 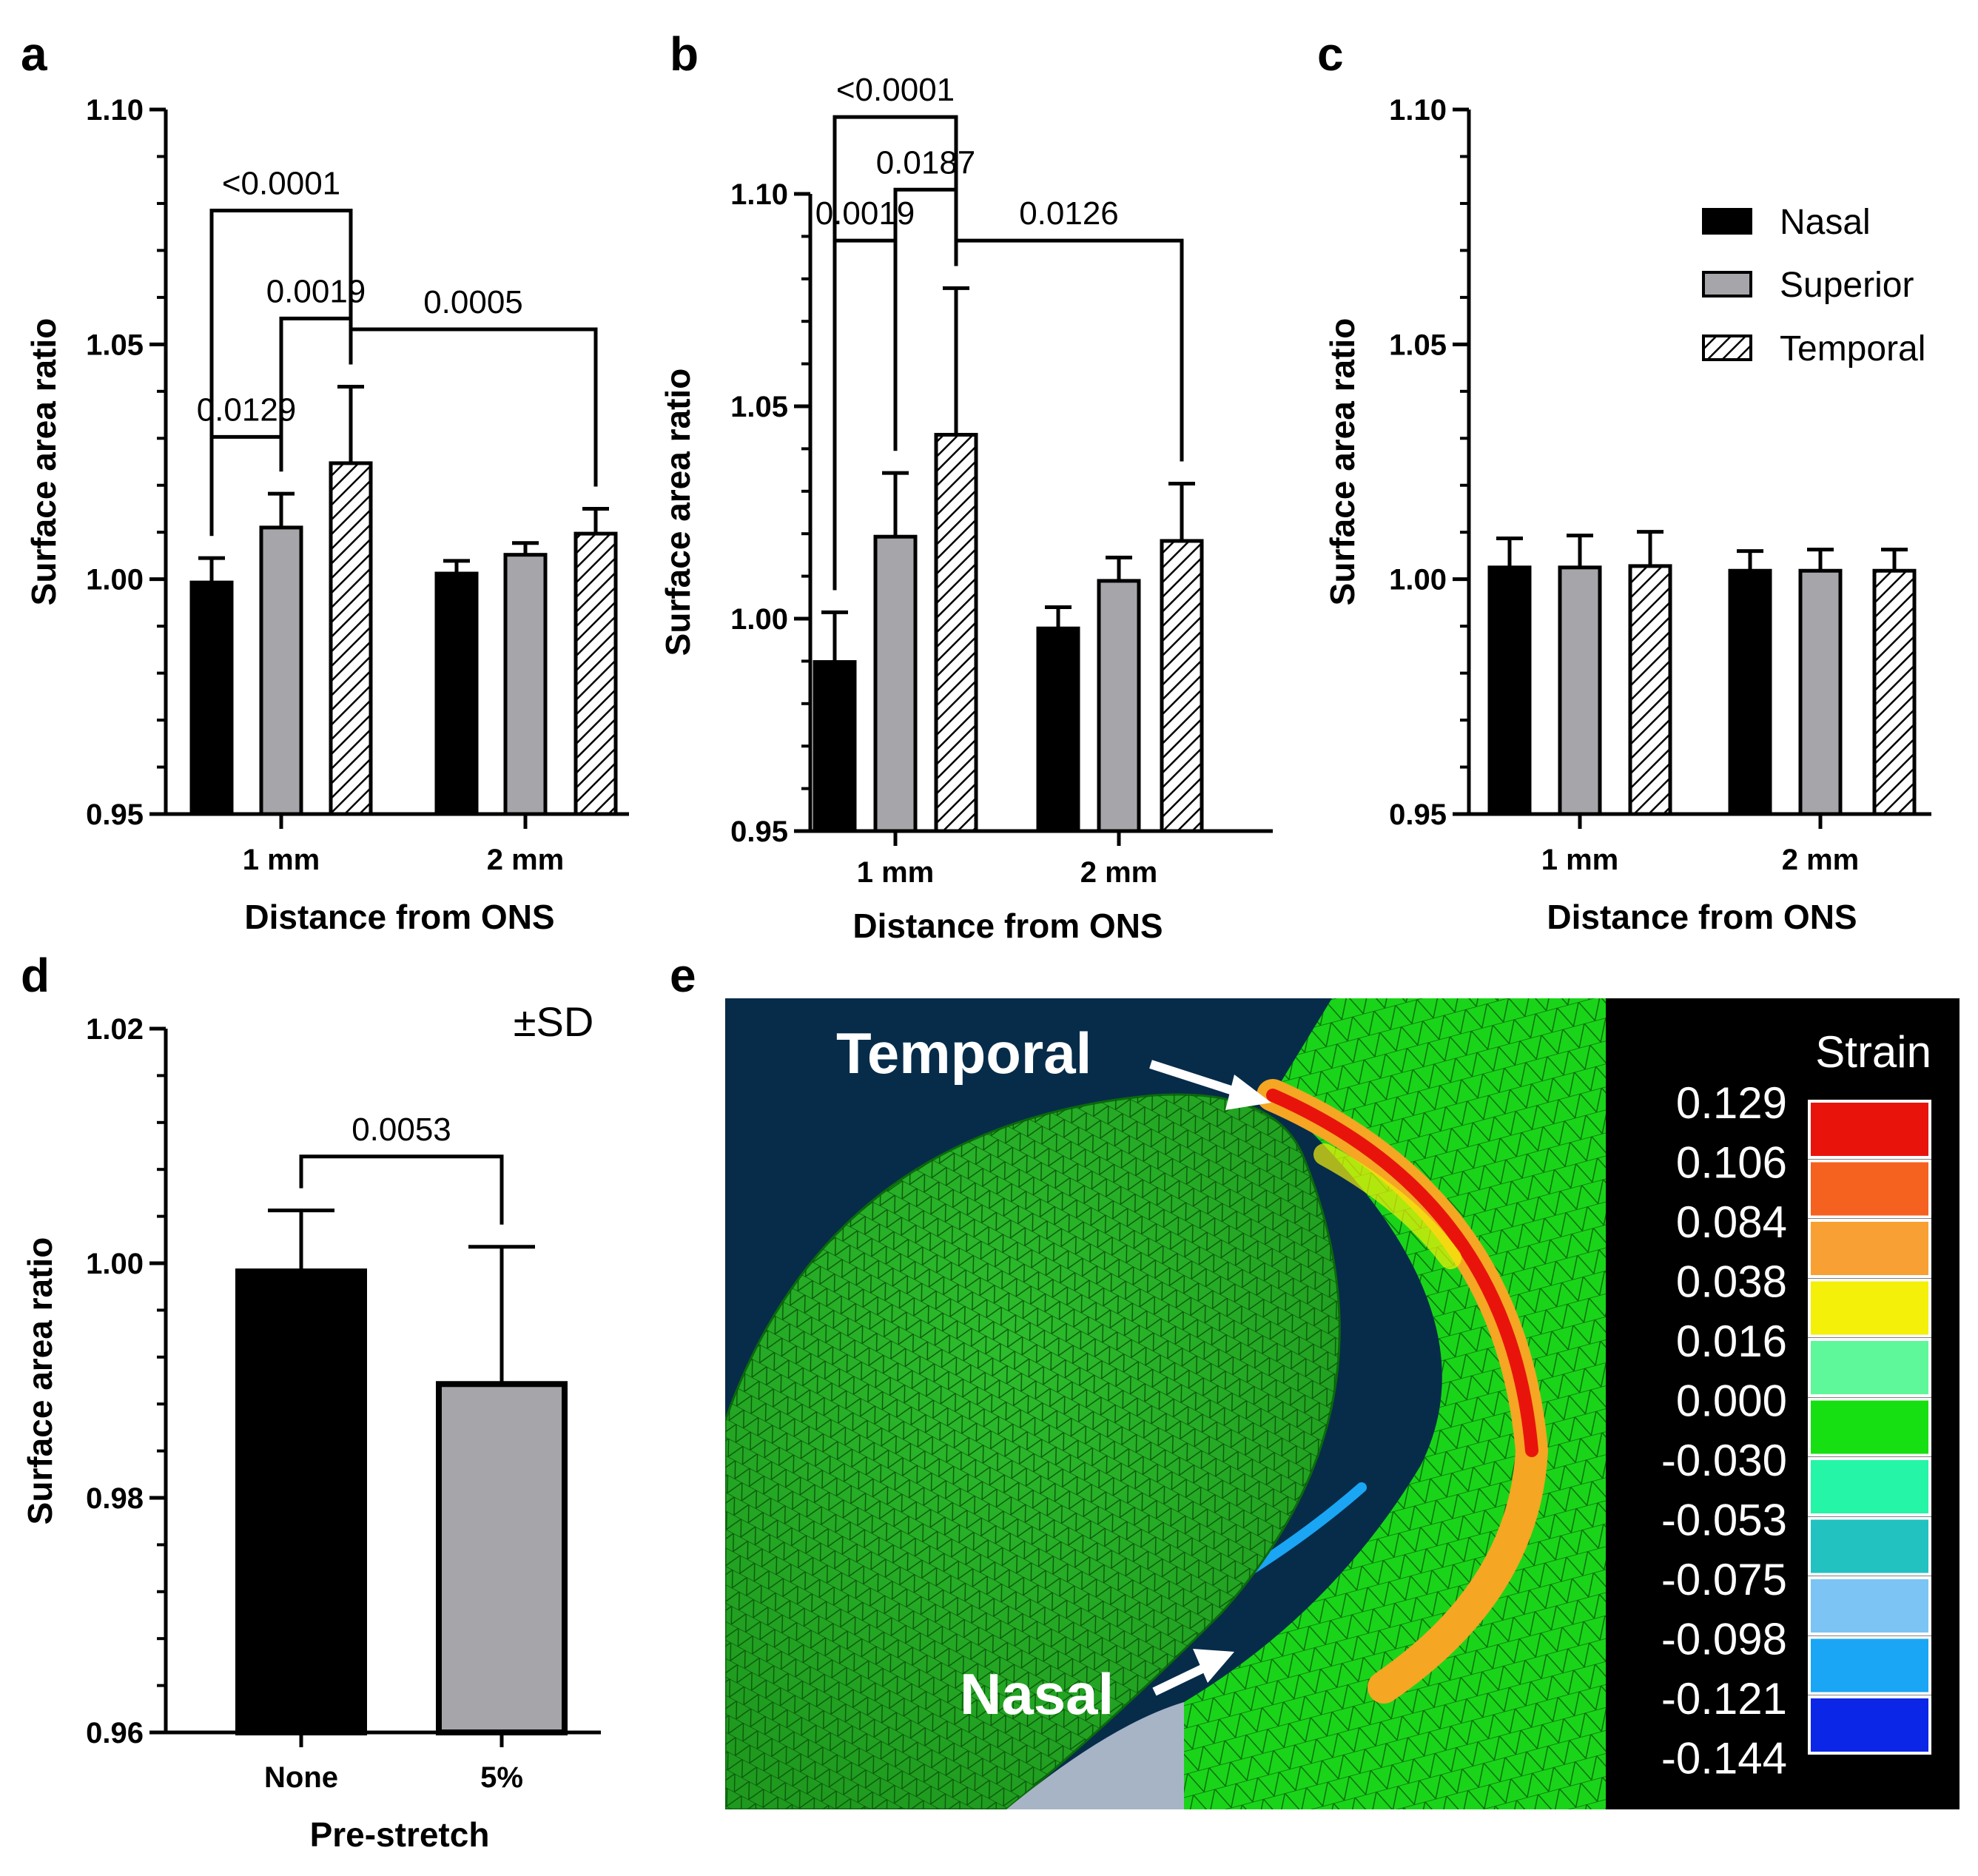 What do you see at coordinates (115, 1029) in the screenshot?
I see `y-tick-label: 1.02` at bounding box center [115, 1029].